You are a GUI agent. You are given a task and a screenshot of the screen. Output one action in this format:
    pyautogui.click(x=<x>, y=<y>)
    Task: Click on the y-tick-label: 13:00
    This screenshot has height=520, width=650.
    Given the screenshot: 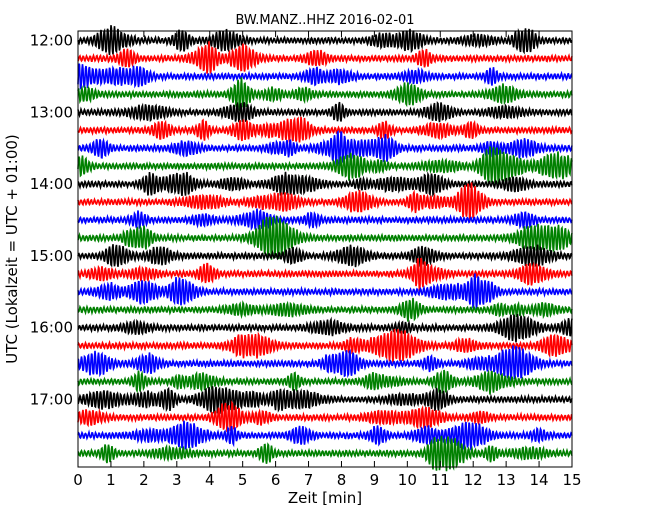 What is the action you would take?
    pyautogui.click(x=51, y=112)
    